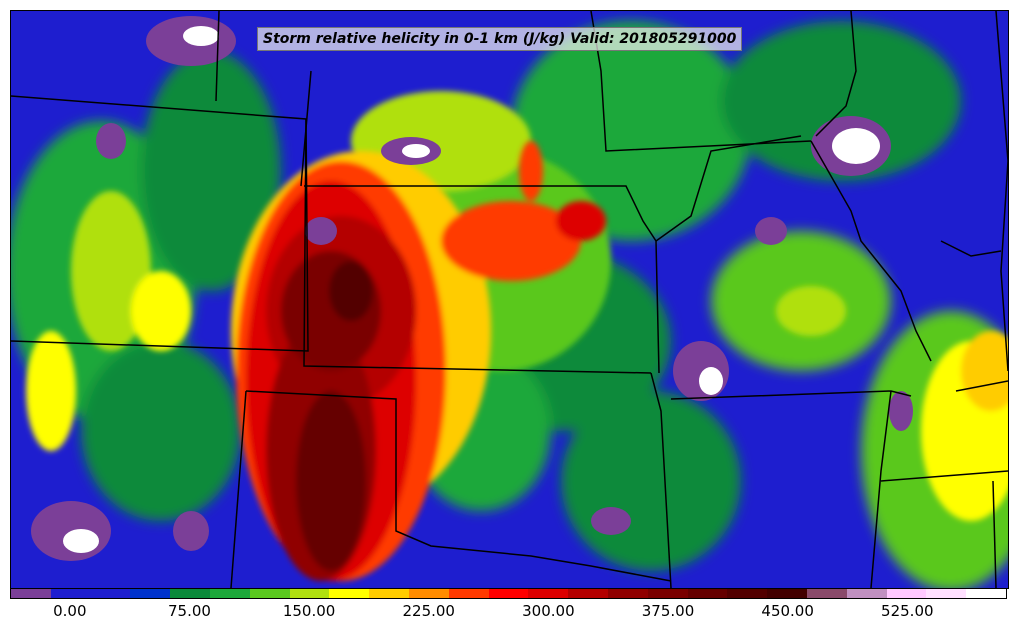 Image resolution: width=1018 pixels, height=633 pixels. What do you see at coordinates (907, 611) in the screenshot?
I see `colorbar-tick-label: 525.00` at bounding box center [907, 611].